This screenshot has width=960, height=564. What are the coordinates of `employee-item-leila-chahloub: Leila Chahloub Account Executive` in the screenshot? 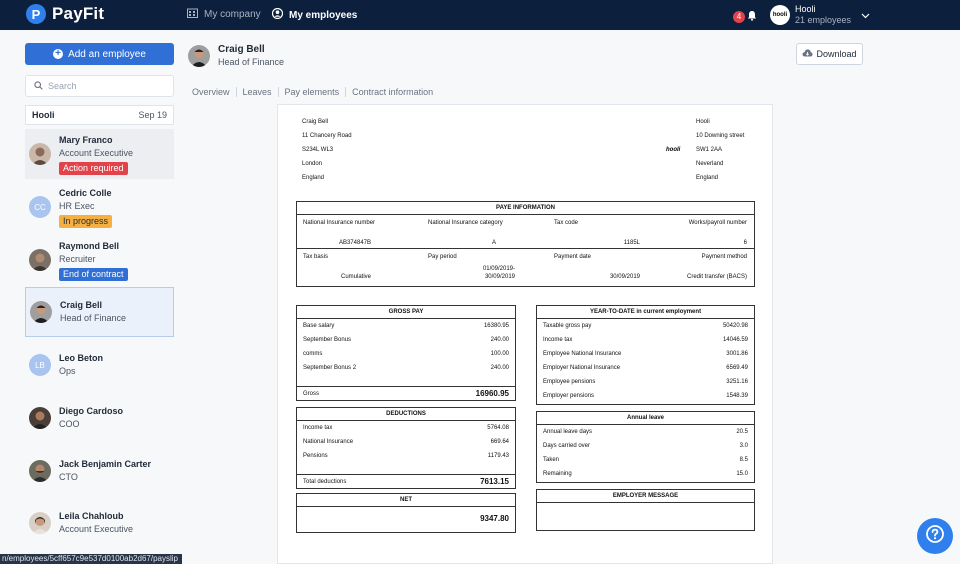 It's located at (99, 523).